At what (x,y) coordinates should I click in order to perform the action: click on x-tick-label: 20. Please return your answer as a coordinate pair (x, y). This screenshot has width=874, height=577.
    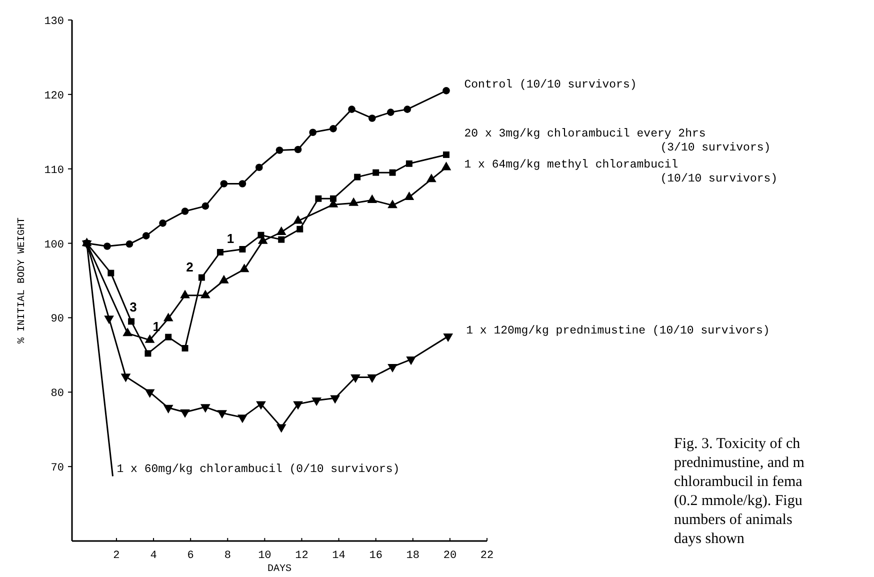
    Looking at the image, I should click on (450, 556).